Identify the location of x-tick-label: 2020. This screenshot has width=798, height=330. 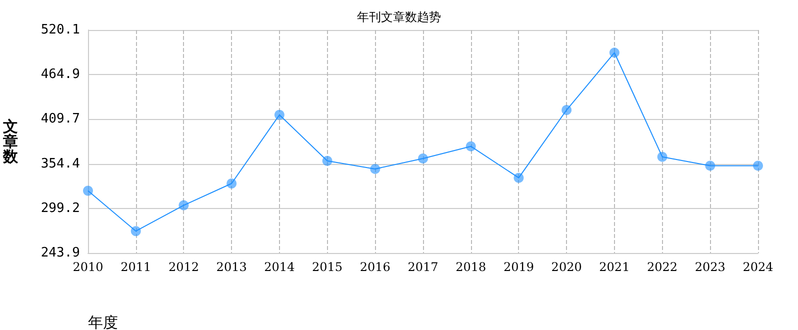
(566, 267).